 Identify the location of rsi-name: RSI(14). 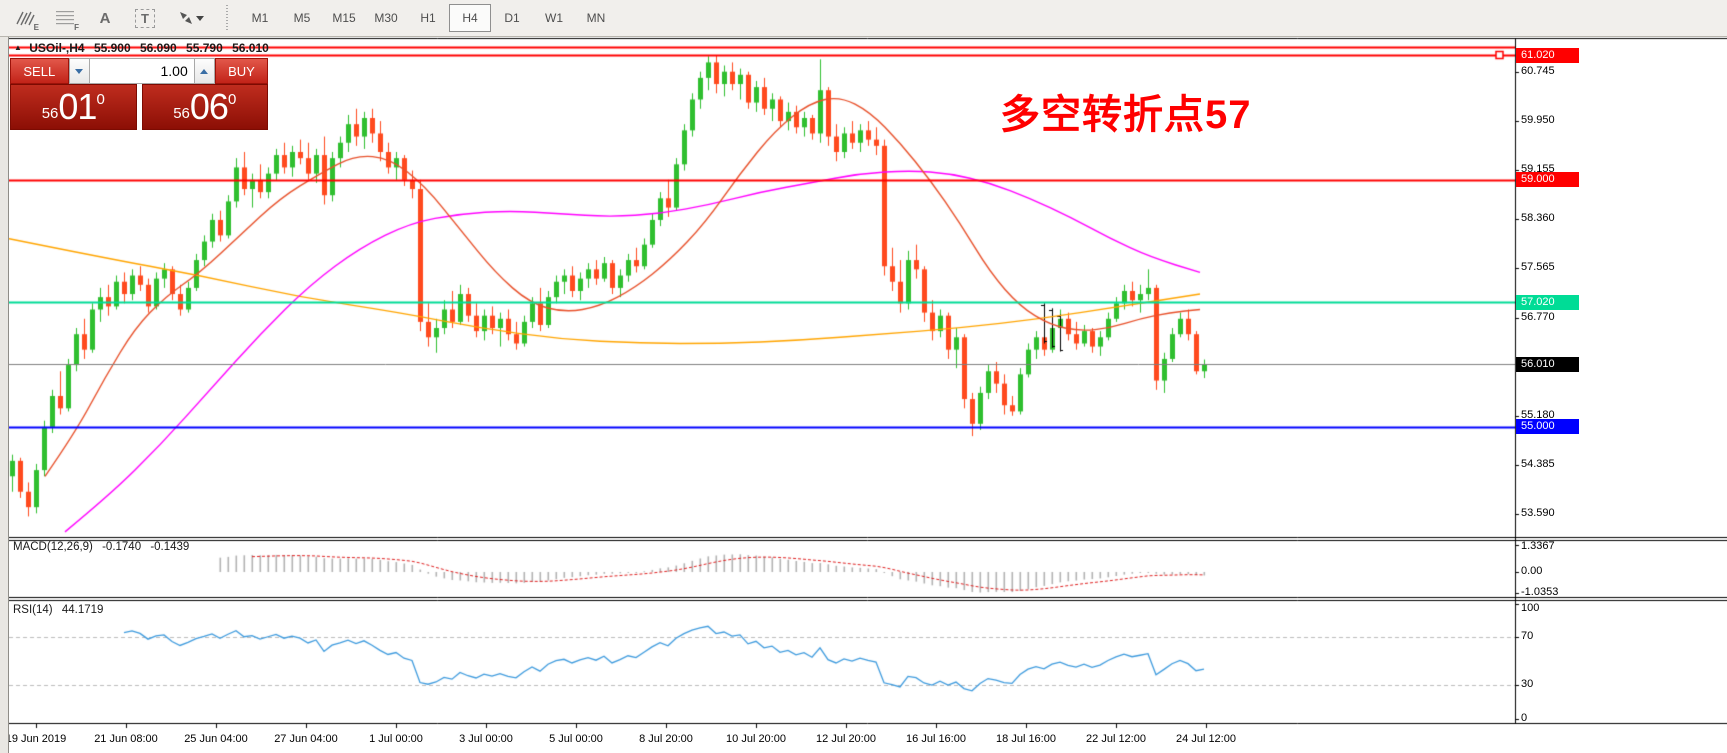
(33, 610).